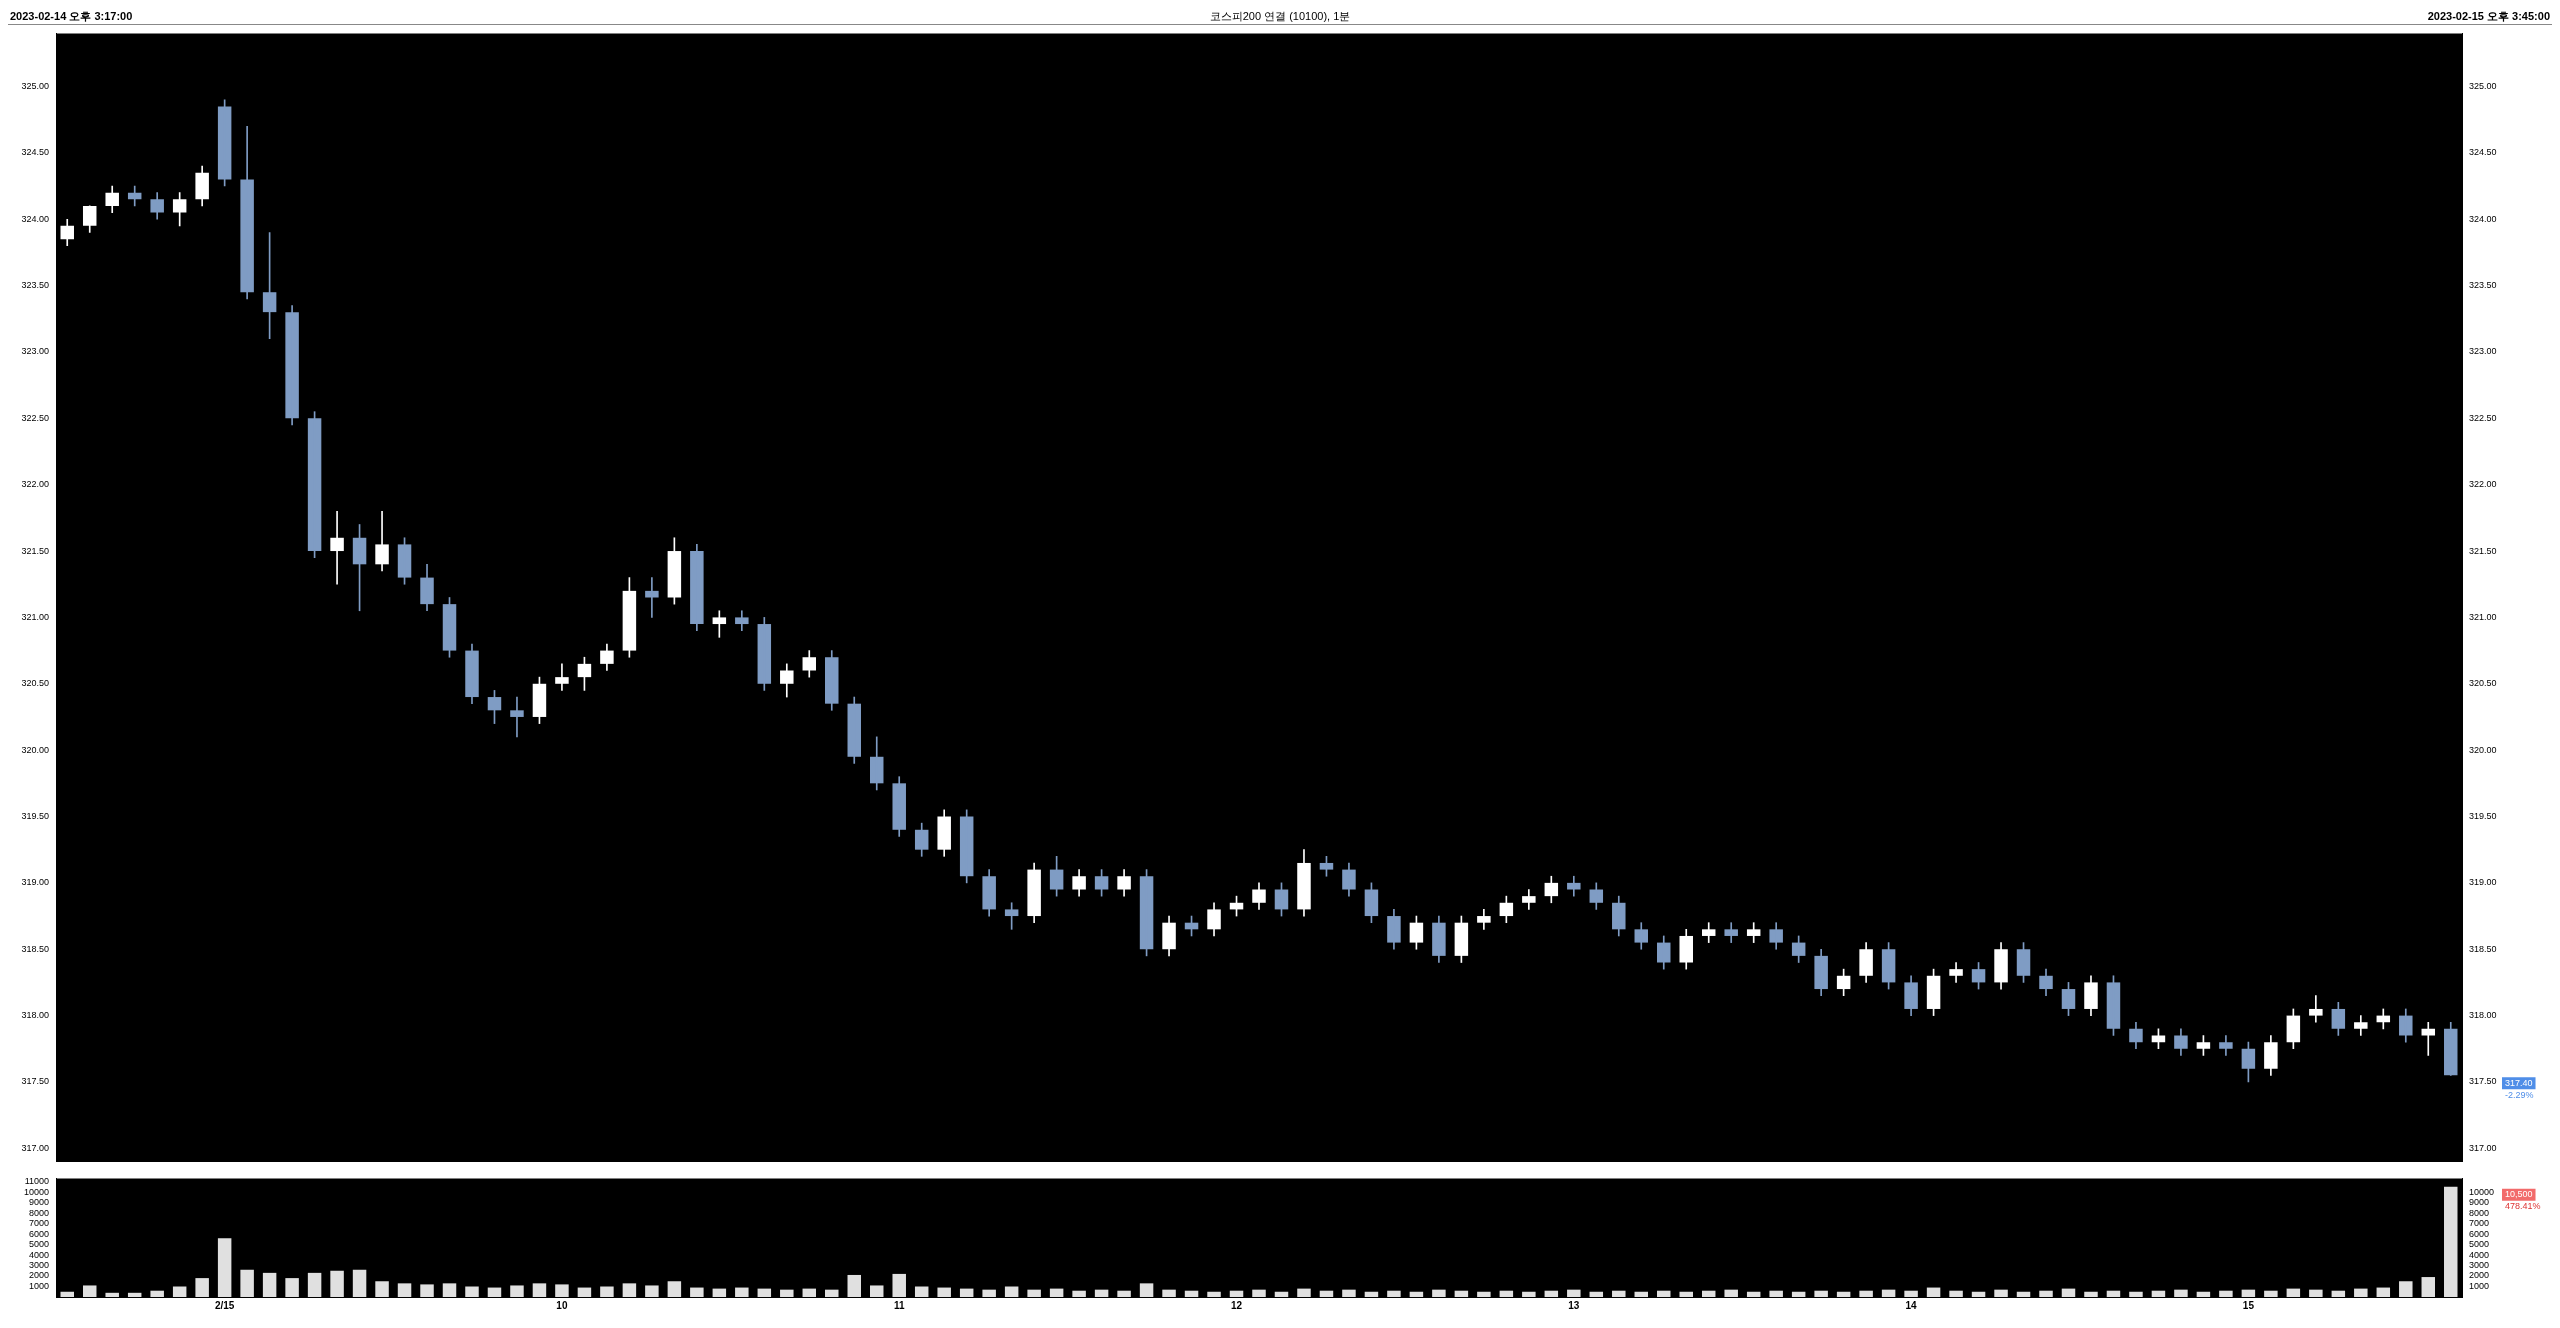  Describe the element at coordinates (2483, 218) in the screenshot. I see `y2-tick-label: 324.00` at that location.